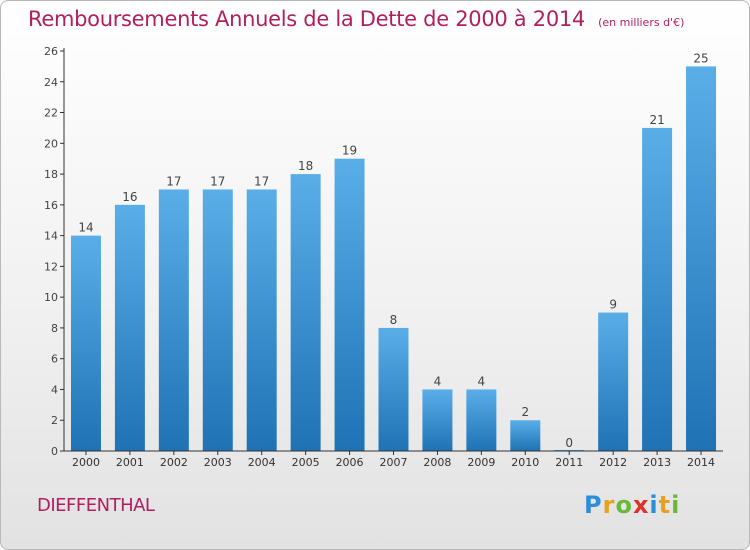 The width and height of the screenshot is (750, 550). Describe the element at coordinates (174, 462) in the screenshot. I see `x-tick-label: 2002` at that location.